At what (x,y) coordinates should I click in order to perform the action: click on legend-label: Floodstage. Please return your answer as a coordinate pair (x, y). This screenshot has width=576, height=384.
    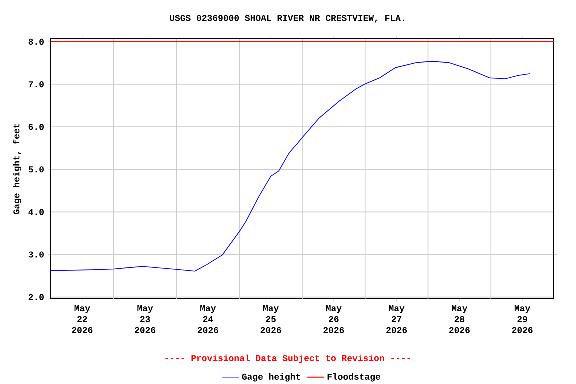
    Looking at the image, I should click on (354, 377).